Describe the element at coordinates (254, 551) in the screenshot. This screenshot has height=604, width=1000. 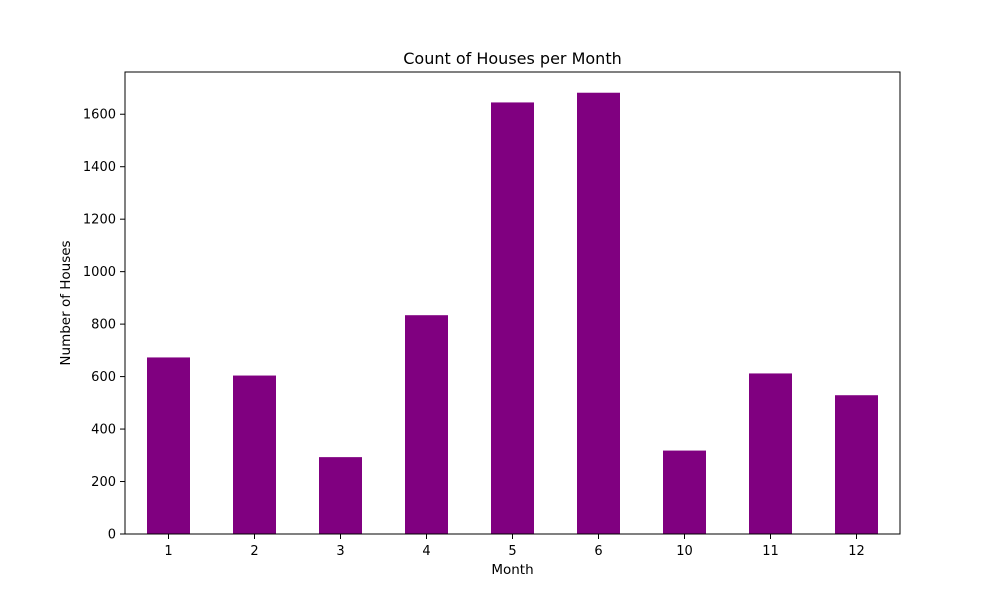
I see `x-tick-label: 2` at that location.